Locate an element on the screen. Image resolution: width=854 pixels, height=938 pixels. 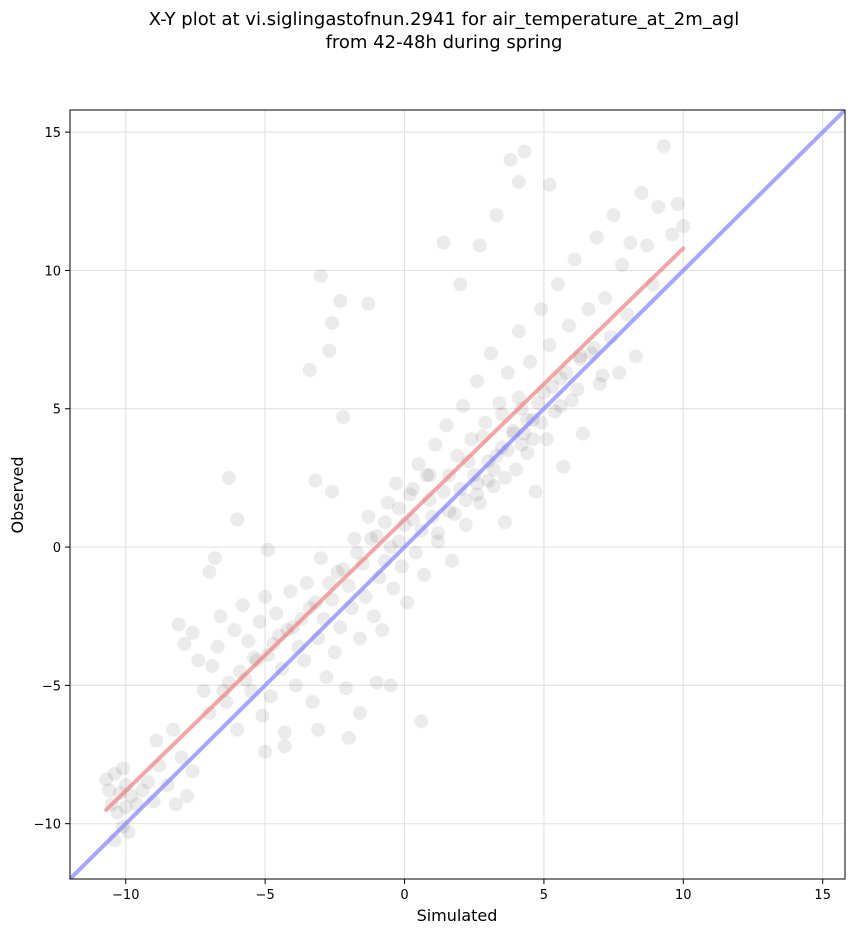
x-tick-label: 15 is located at coordinates (822, 895).